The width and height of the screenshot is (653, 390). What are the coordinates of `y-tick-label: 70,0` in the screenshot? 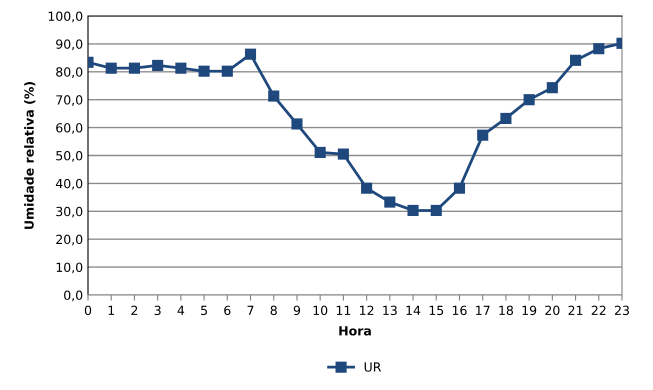 It's located at (69, 100).